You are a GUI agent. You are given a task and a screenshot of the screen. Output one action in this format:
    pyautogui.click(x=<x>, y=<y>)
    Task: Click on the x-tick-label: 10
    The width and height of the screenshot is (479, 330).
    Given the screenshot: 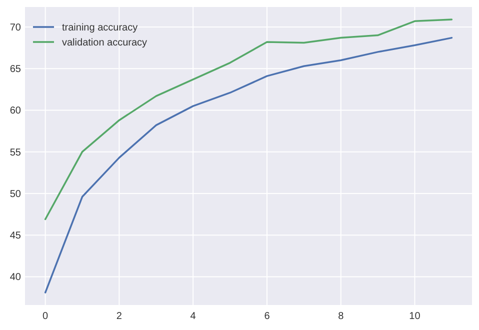 What is the action you would take?
    pyautogui.click(x=415, y=316)
    